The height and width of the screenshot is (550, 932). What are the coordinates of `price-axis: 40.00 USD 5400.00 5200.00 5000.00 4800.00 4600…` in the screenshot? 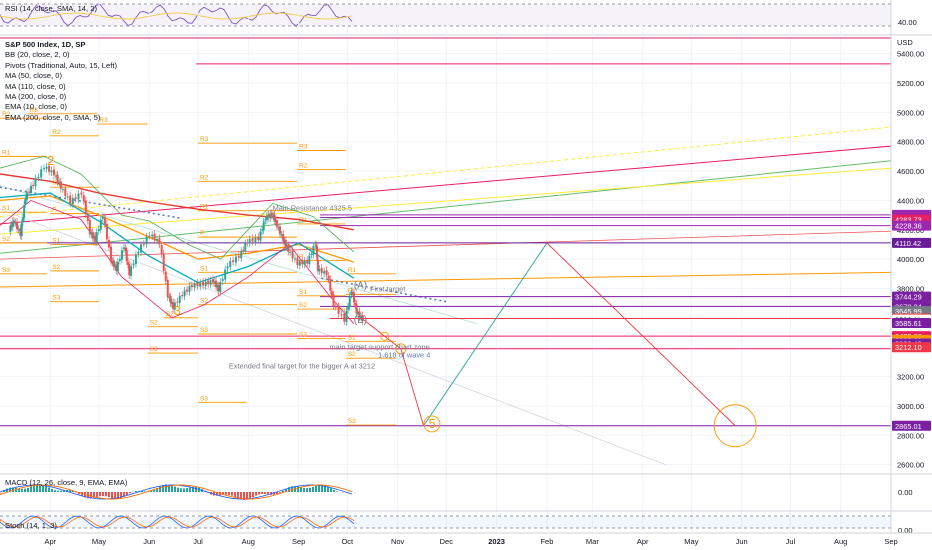 It's located at (910, 267).